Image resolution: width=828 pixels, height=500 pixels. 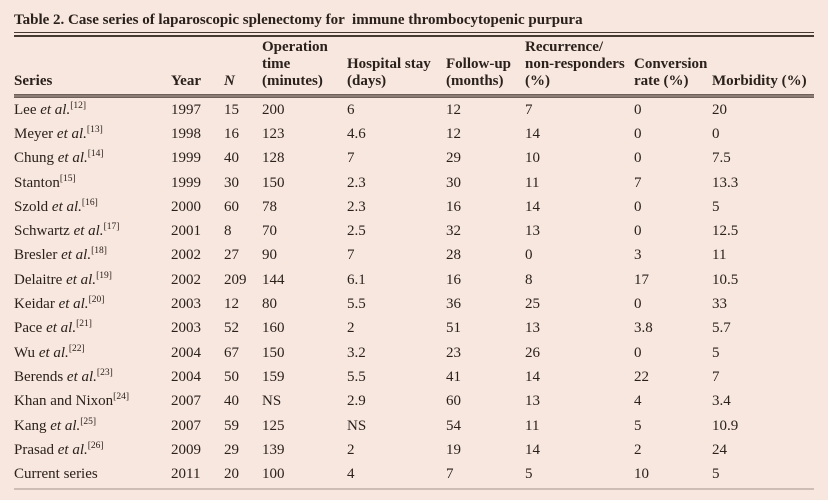 I want to click on follow-up-cell: 12, so click(x=453, y=109).